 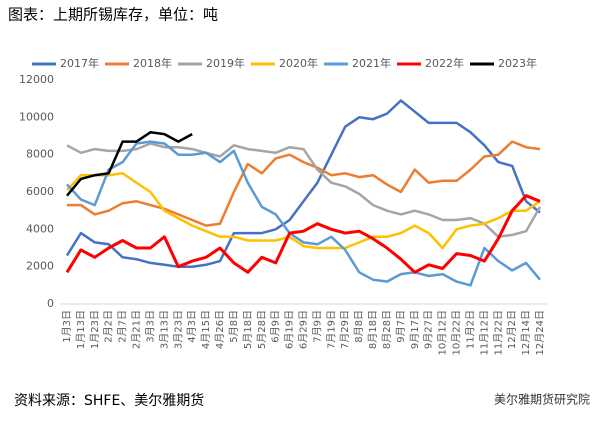 What do you see at coordinates (401, 326) in the screenshot?
I see `x-tick-label: 9月7日` at bounding box center [401, 326].